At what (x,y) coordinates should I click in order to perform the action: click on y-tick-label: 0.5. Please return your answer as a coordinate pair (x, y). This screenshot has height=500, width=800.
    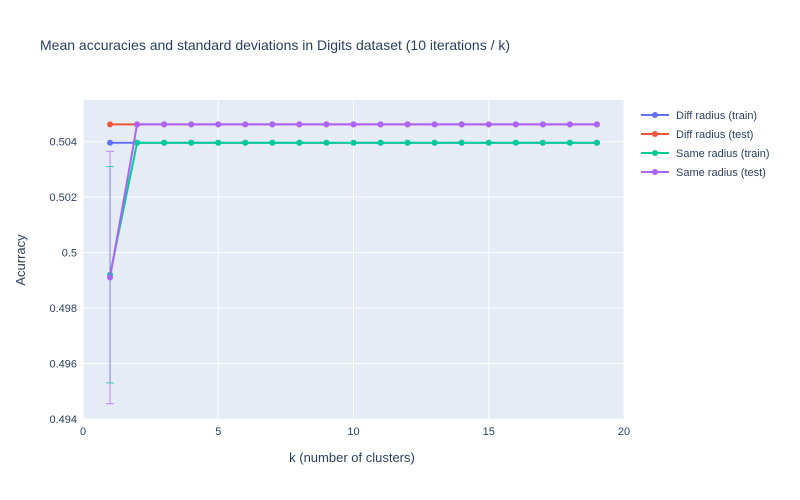
    Looking at the image, I should click on (69, 254).